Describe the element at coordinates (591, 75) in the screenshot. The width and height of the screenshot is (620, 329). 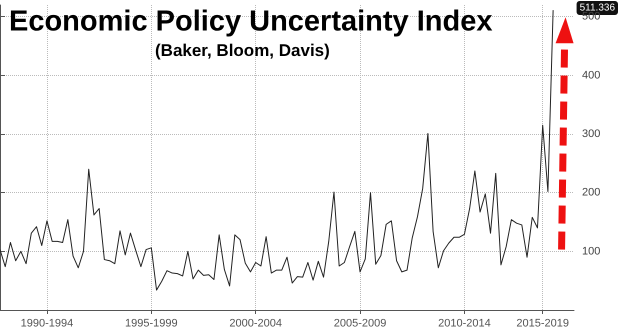
I see `y-tick-label: 400` at that location.